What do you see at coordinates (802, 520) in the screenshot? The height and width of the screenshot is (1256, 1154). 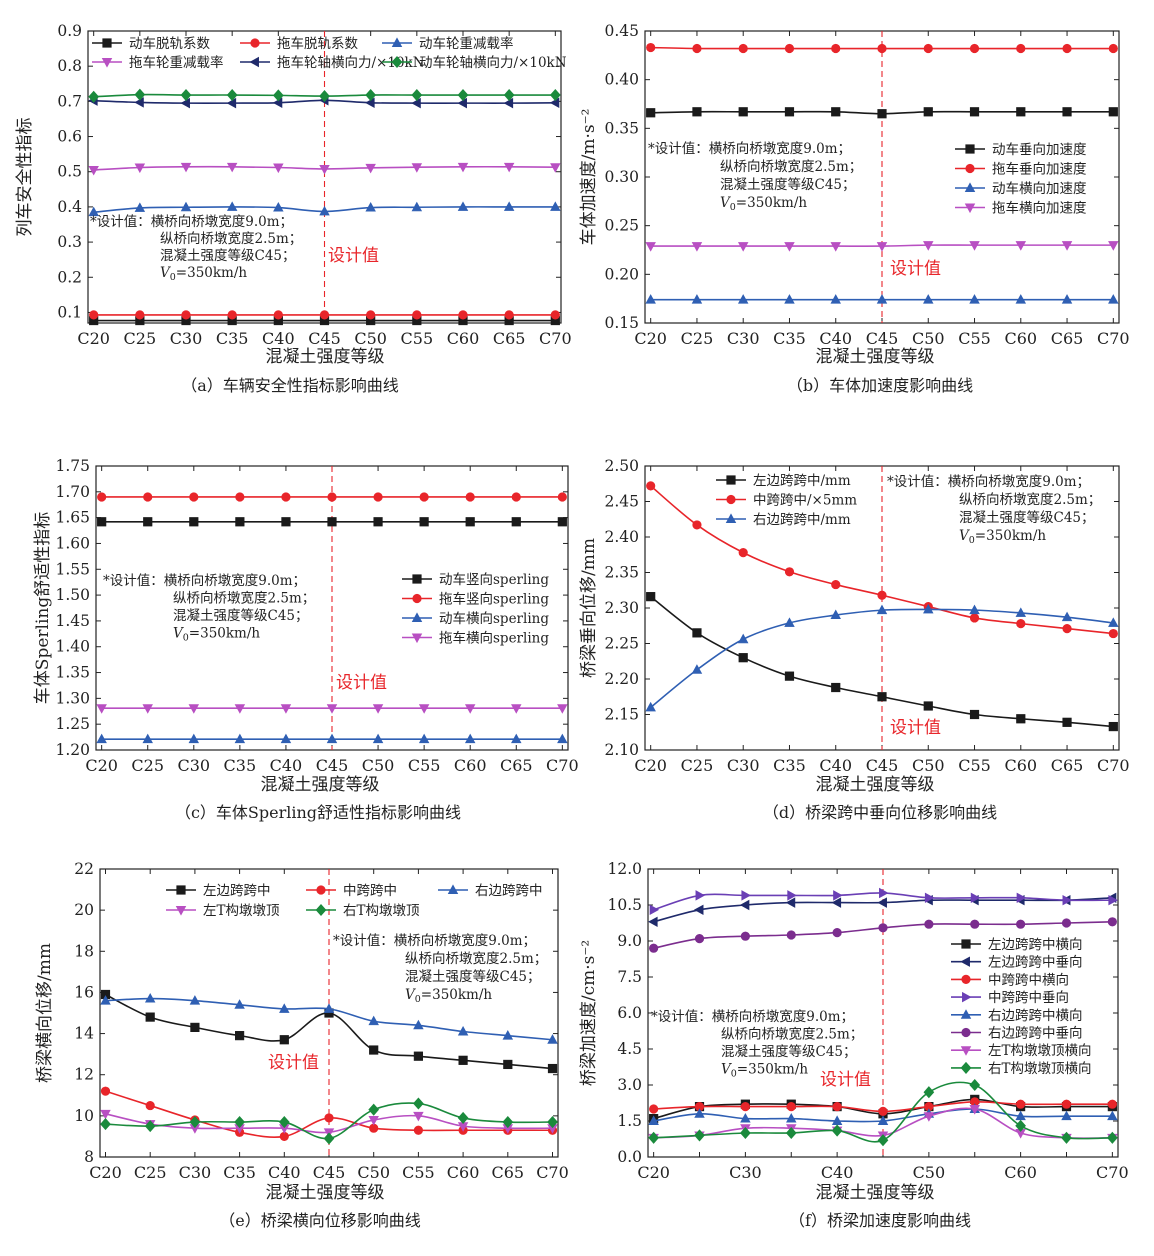 I see `legend-label: 右边跨跨中/mm` at bounding box center [802, 520].